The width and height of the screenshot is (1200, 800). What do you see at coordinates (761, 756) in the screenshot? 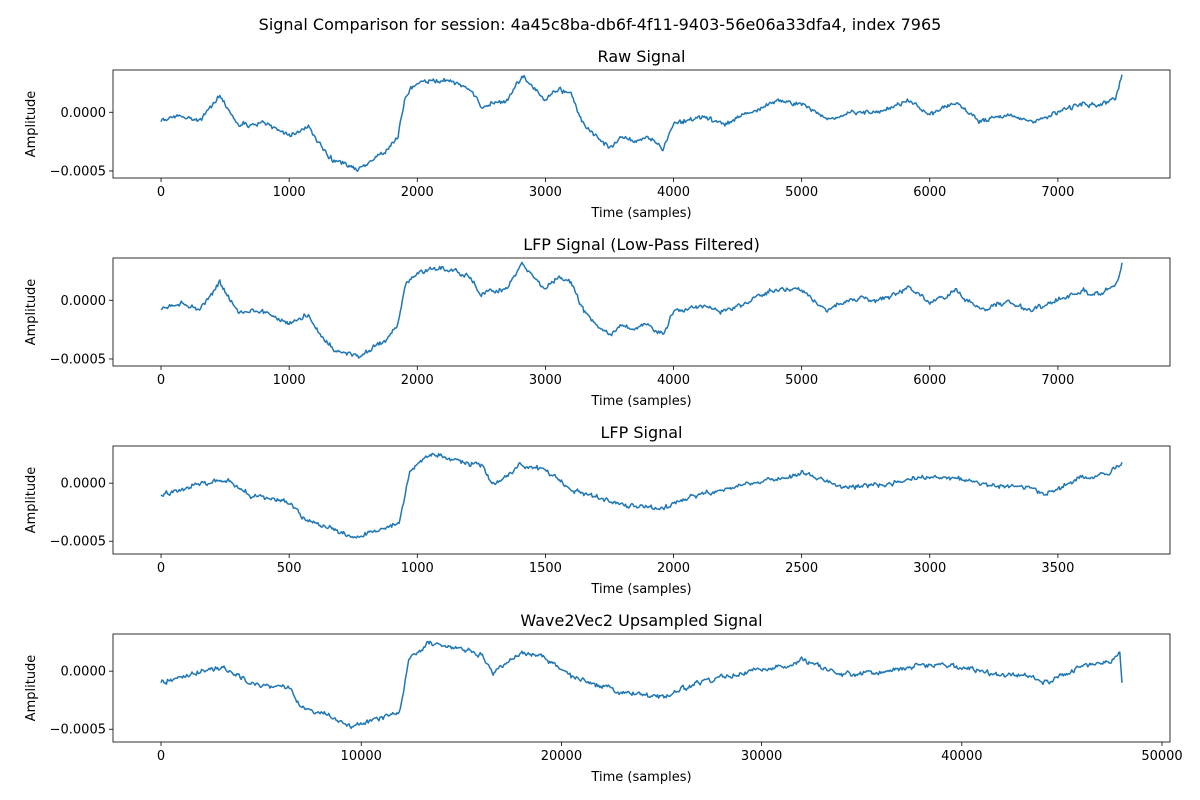
I see `x-tick-label: 30000` at bounding box center [761, 756].